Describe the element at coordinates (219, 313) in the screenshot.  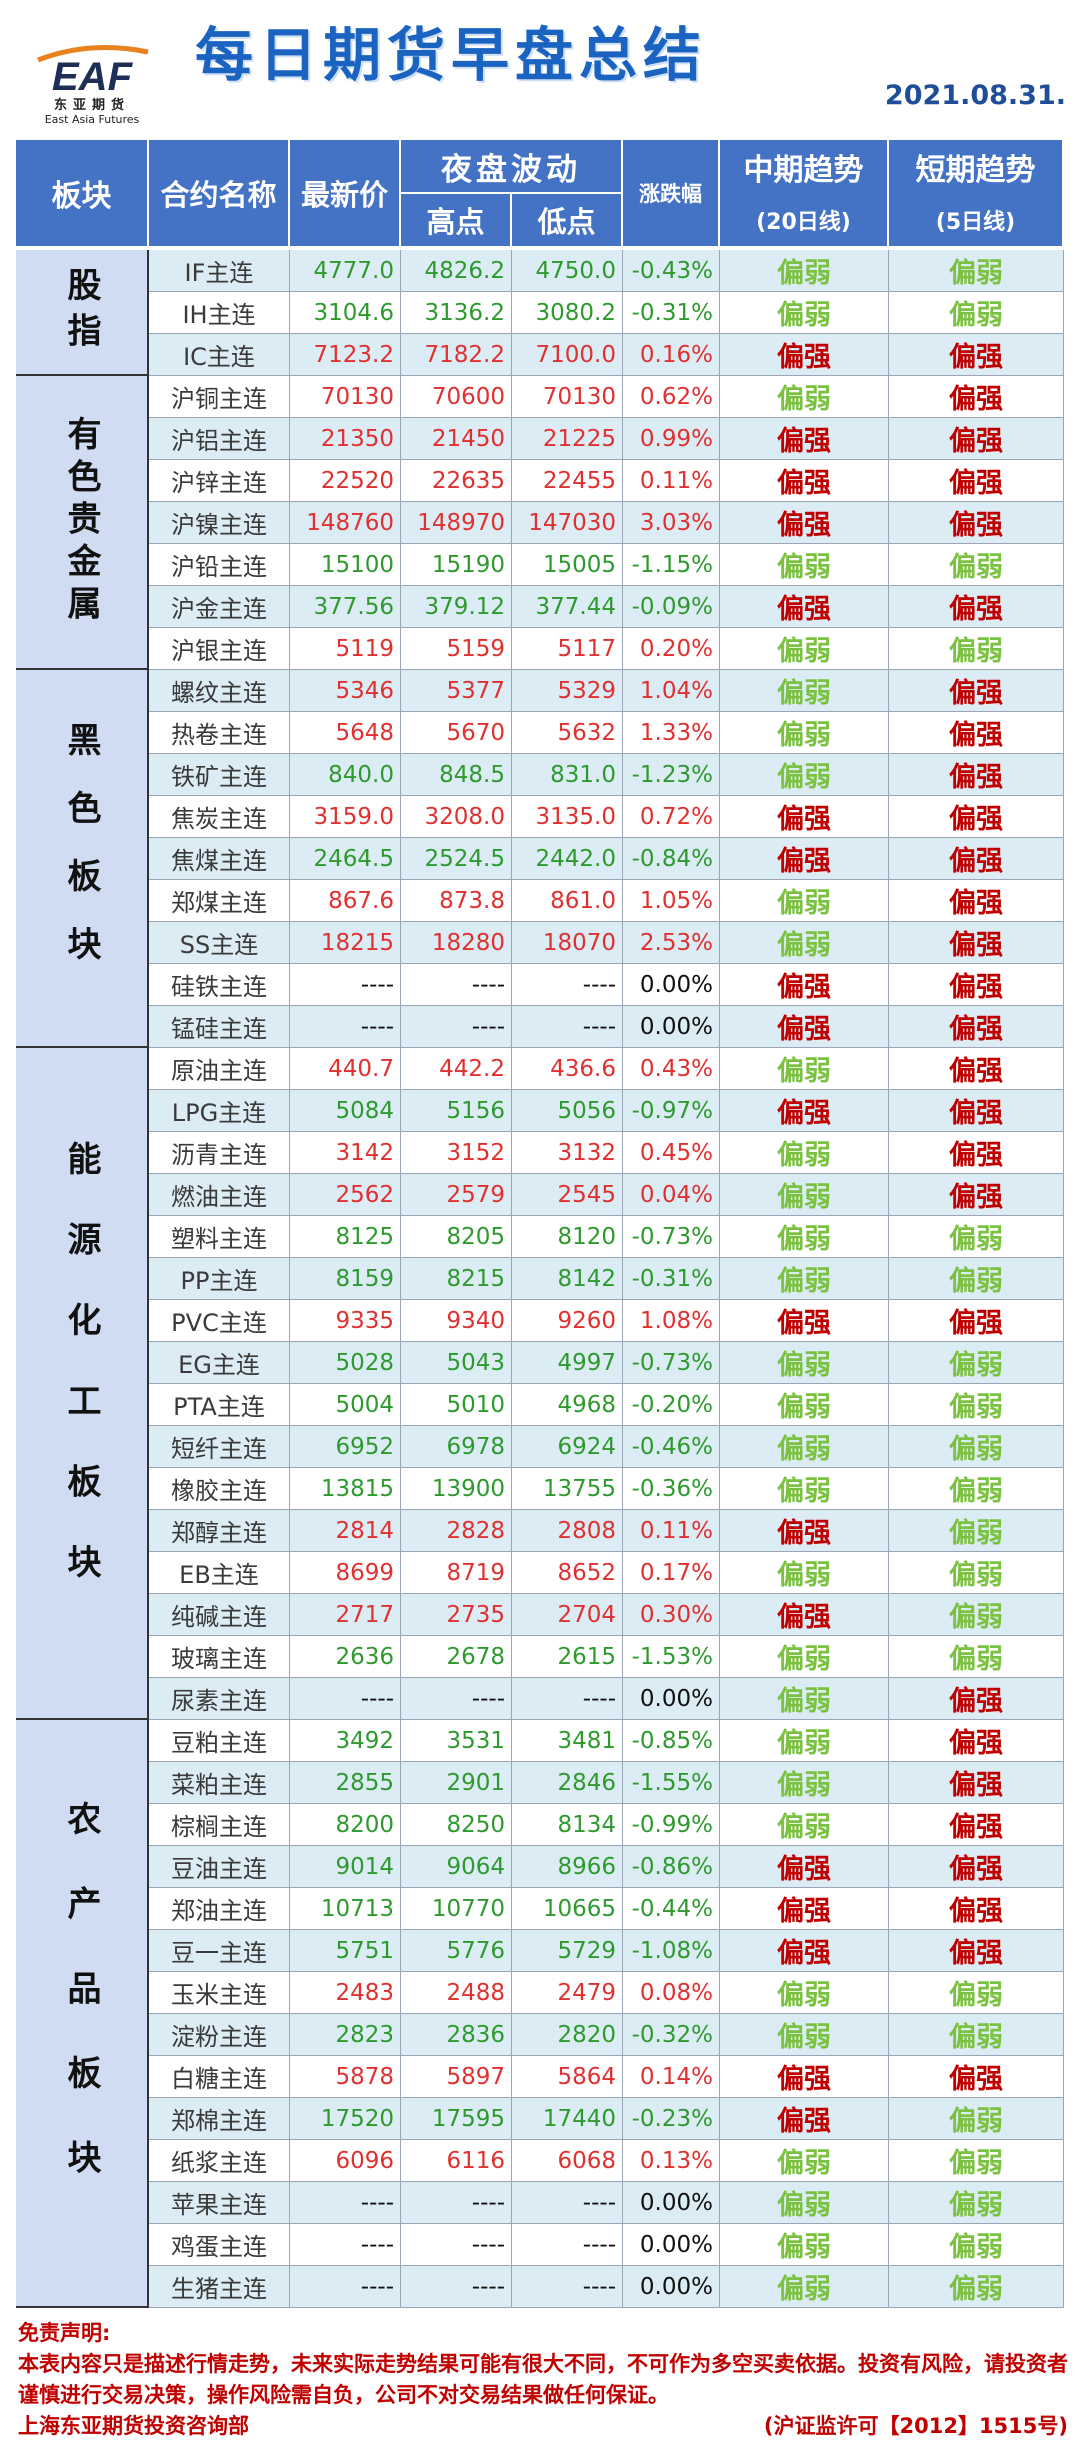
I see `contract-name: IH主连` at that location.